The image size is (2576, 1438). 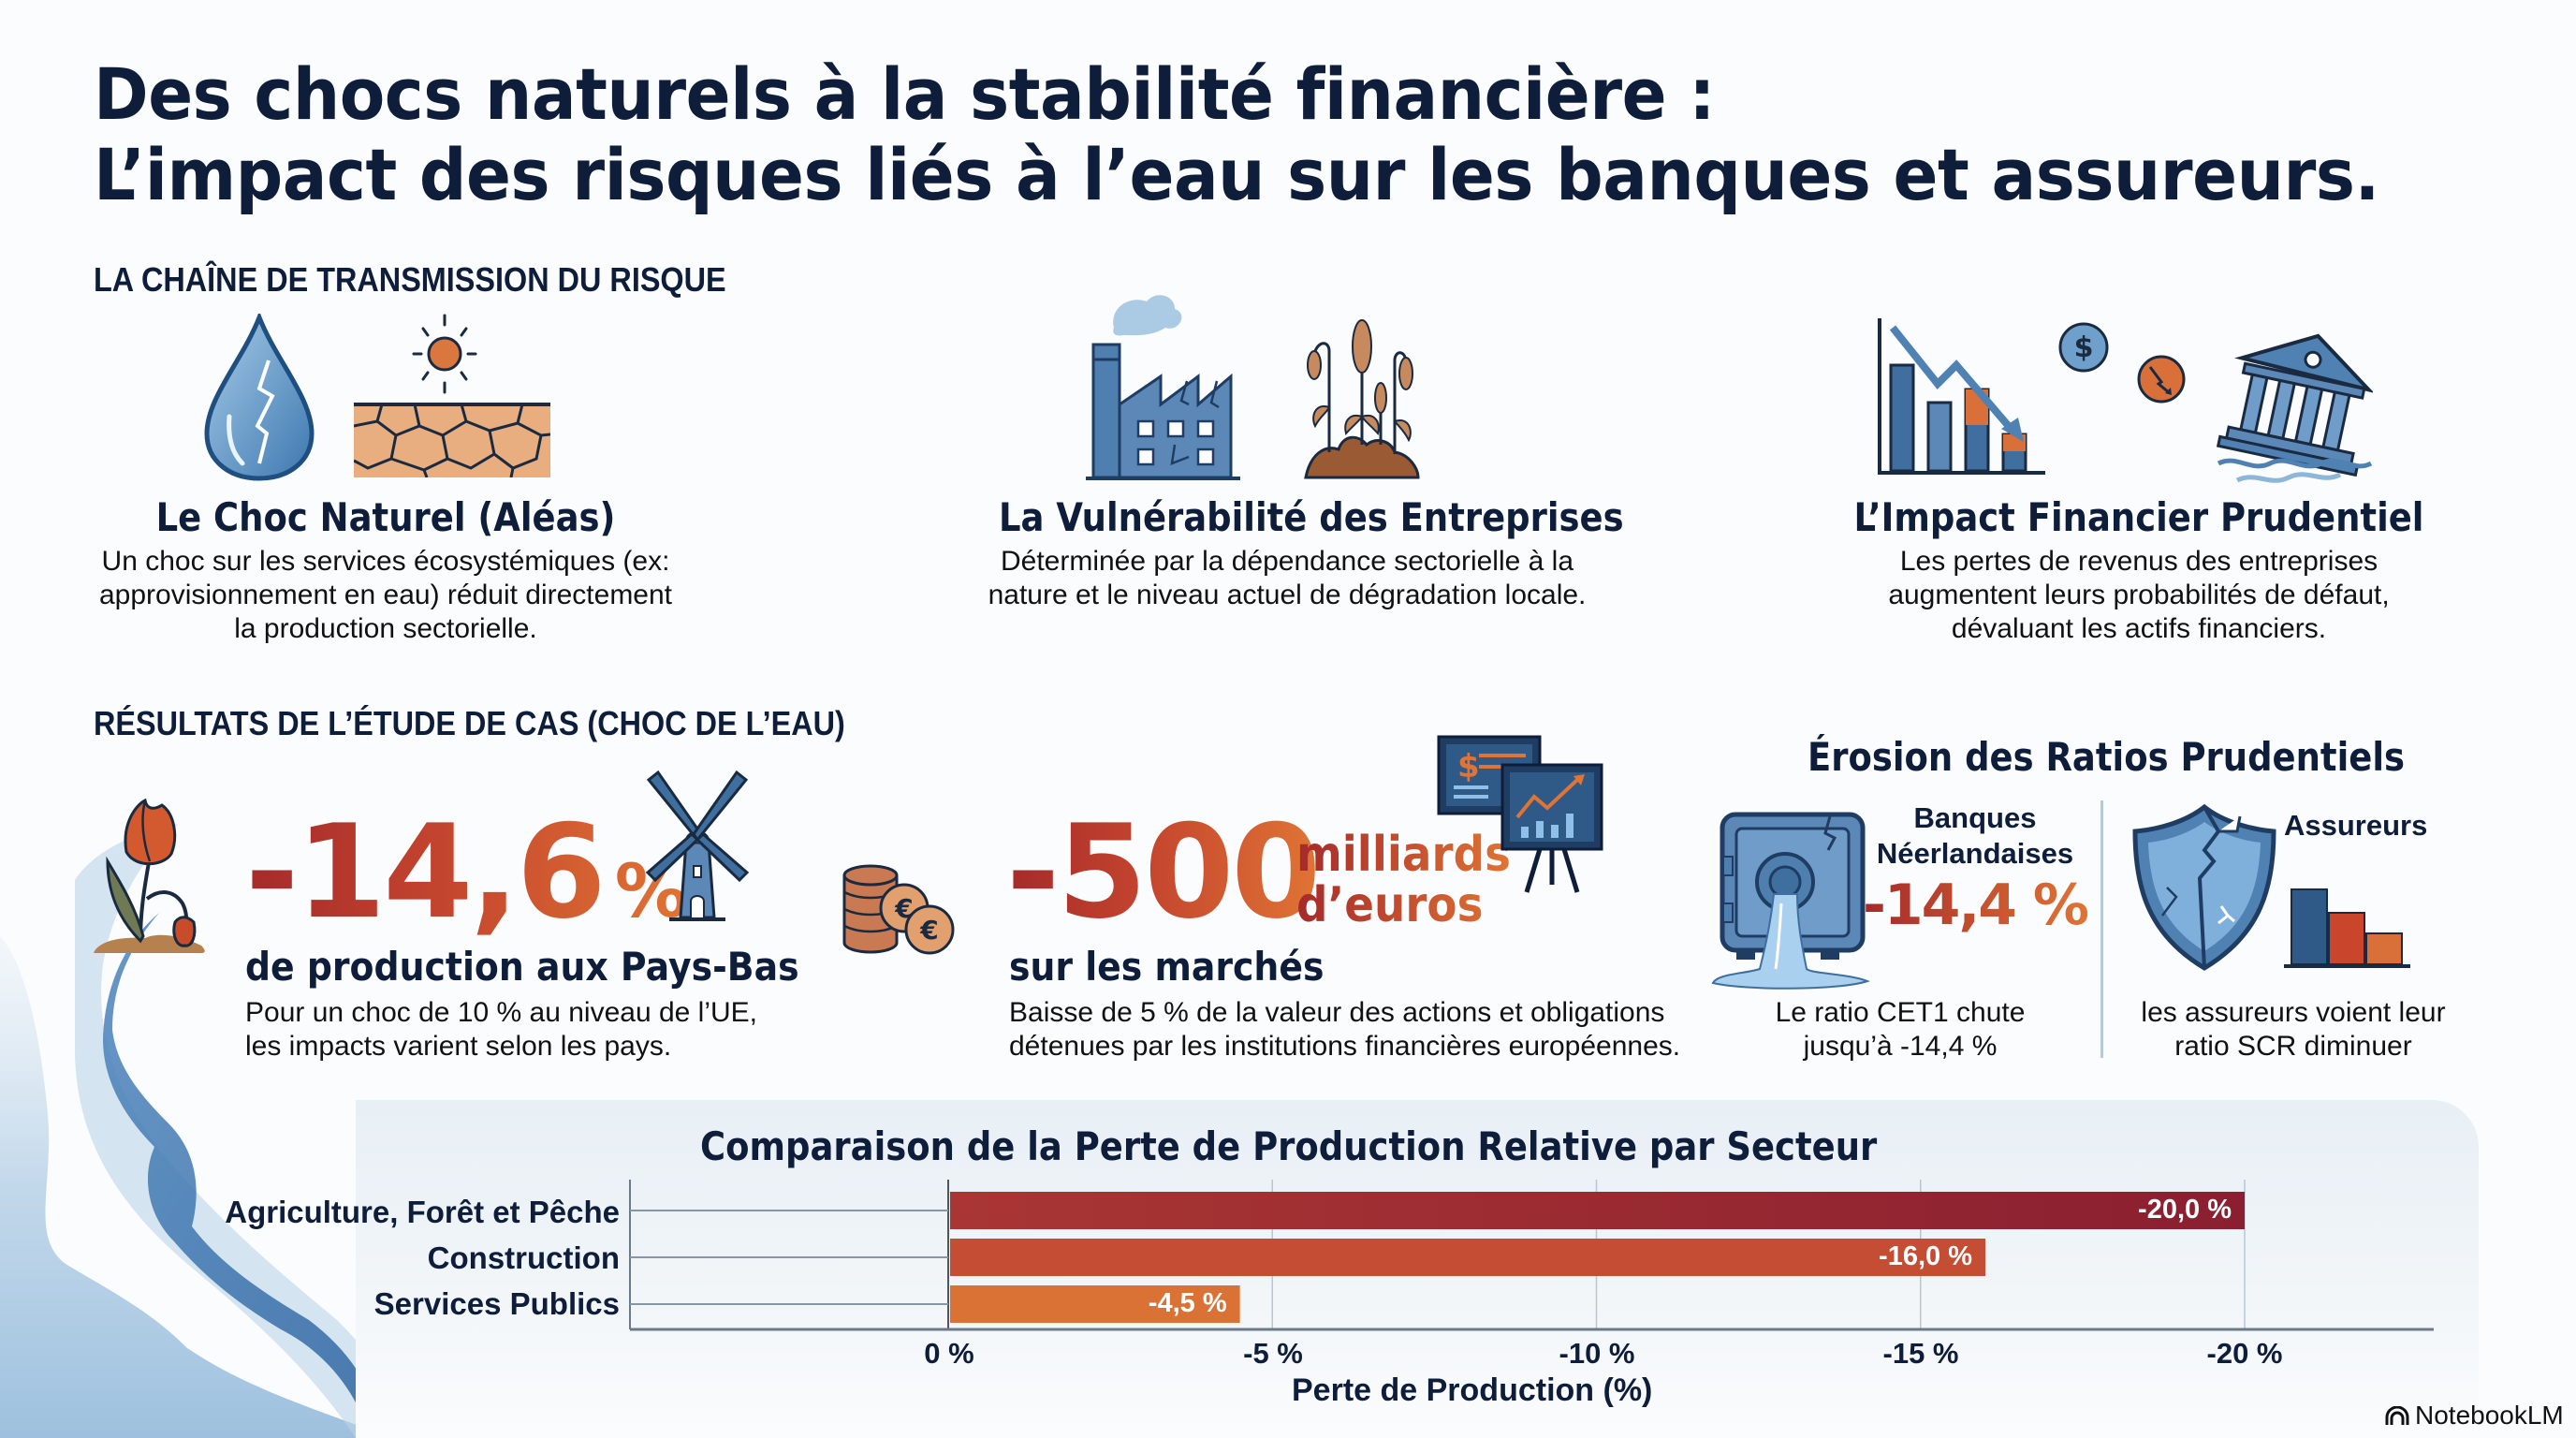 I want to click on markets-value: -500, so click(x=1163, y=872).